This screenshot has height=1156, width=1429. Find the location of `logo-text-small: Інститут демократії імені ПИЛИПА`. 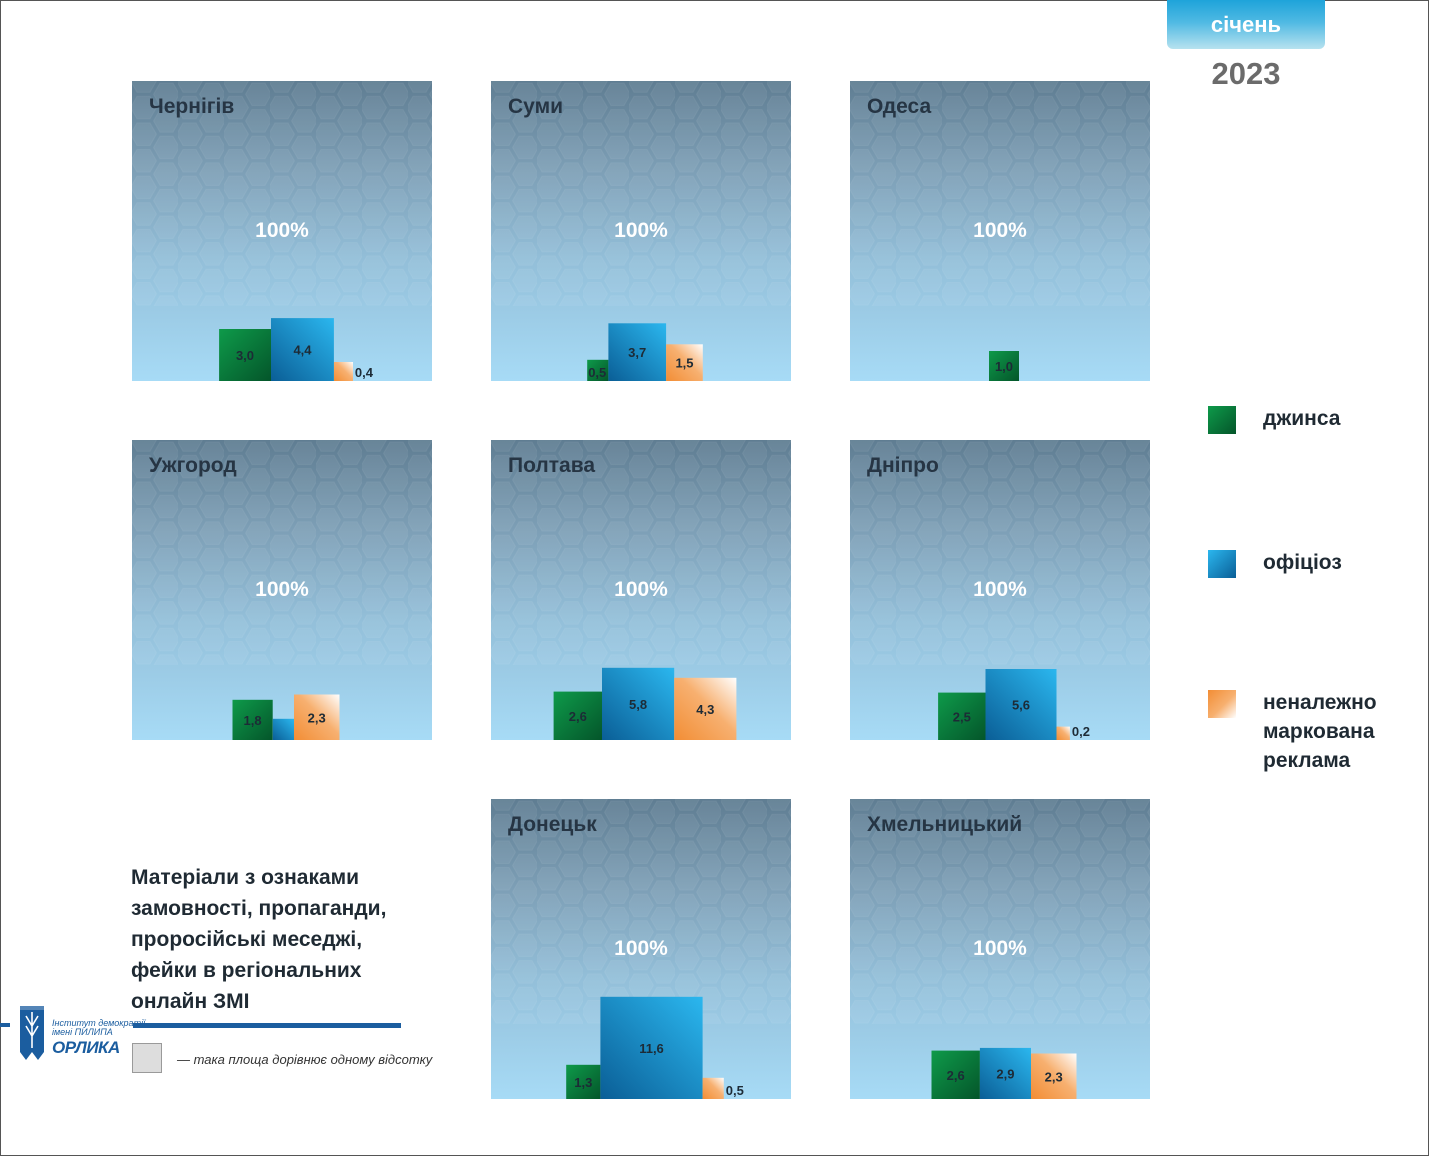

logo-text-small: Інститут демократії імені ПИЛИПА is located at coordinates (98, 1028).